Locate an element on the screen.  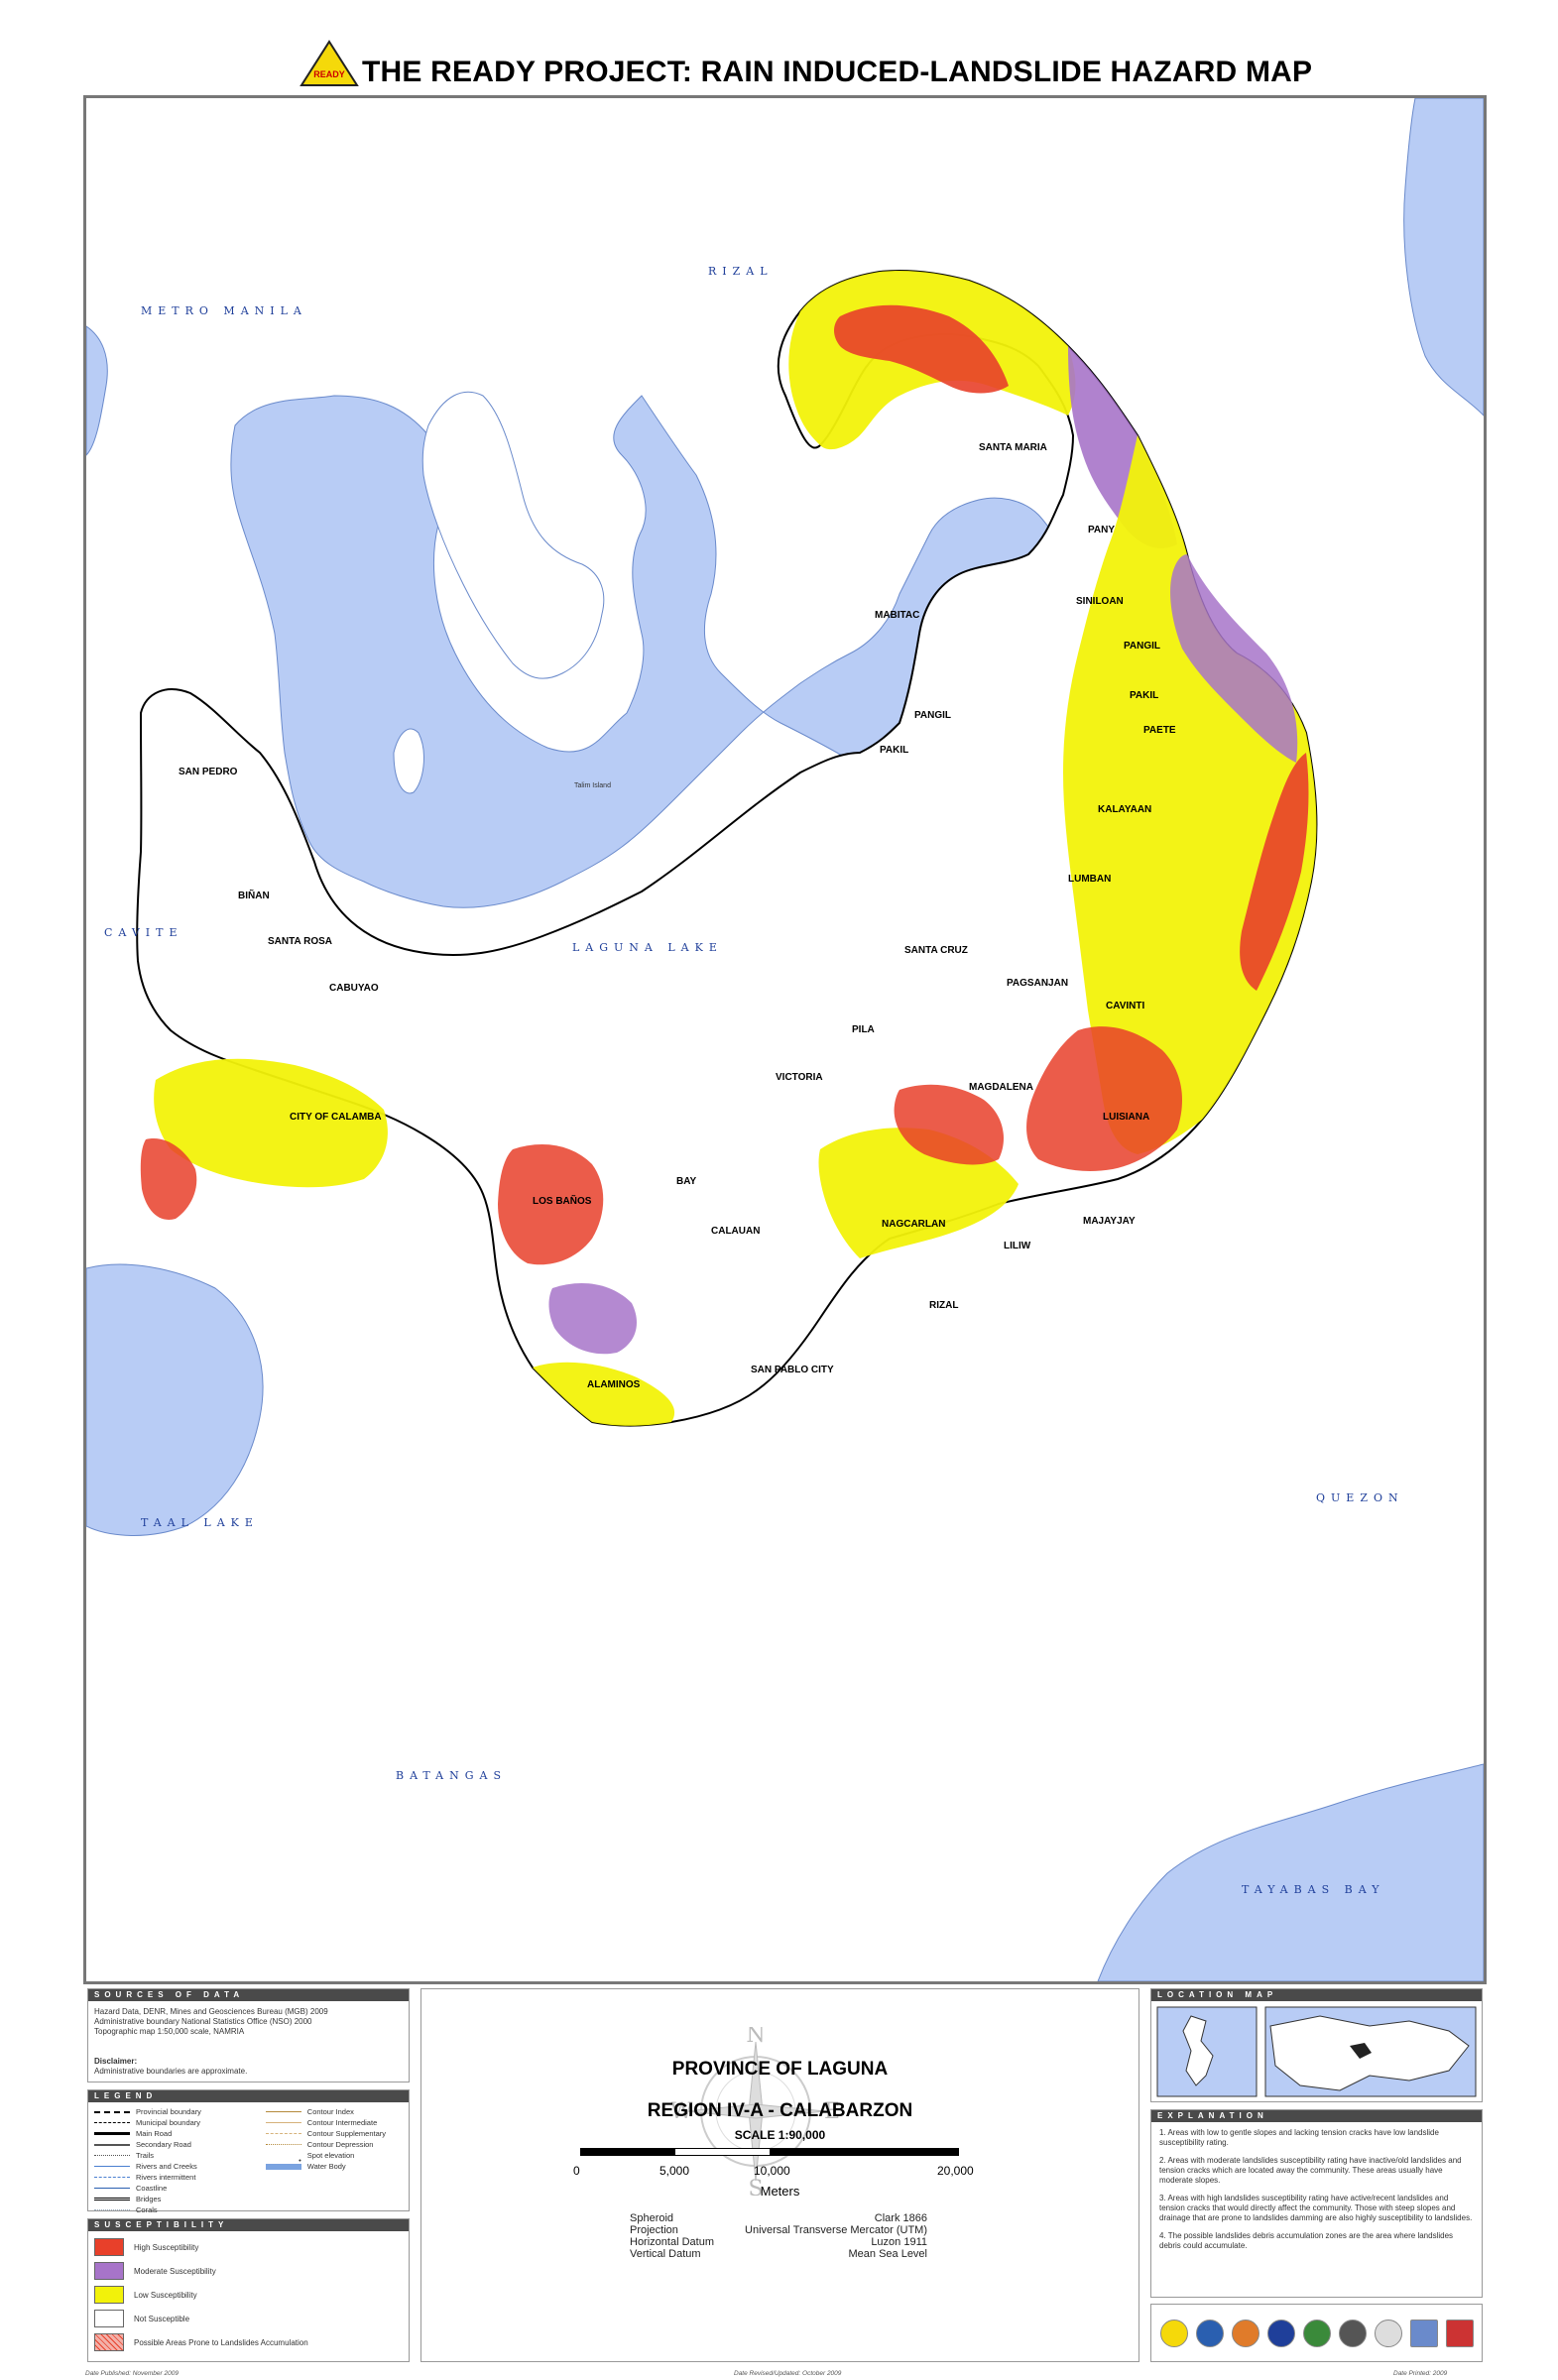
manila-bay-water is located at coordinates (97, 390).